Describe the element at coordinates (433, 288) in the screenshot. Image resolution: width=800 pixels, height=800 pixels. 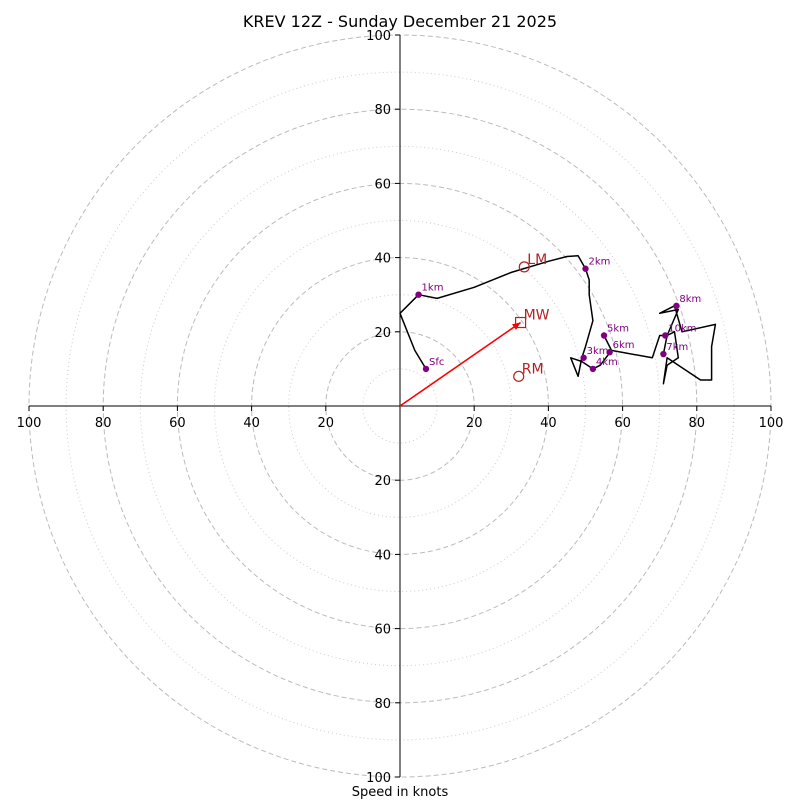
I see `height-label: 1km` at that location.